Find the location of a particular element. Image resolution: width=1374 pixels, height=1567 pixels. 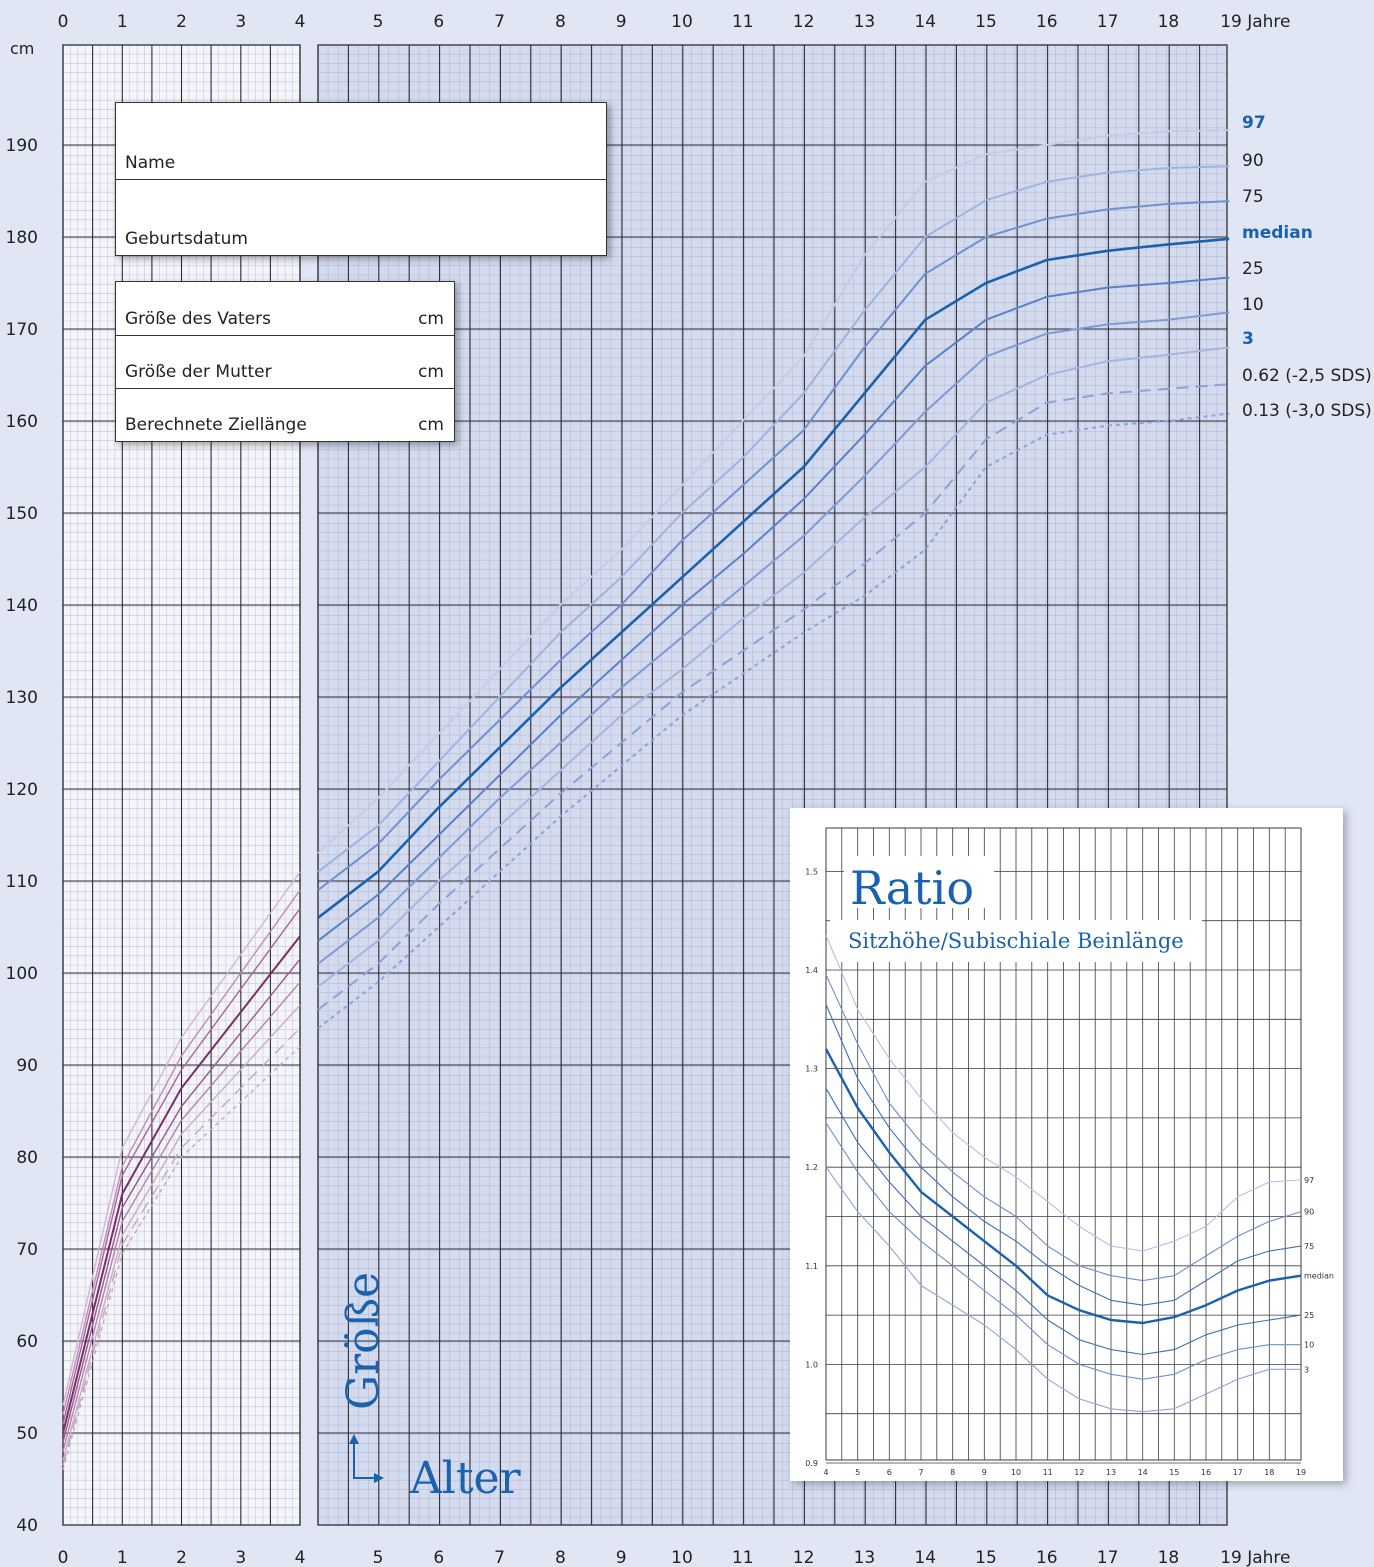

inset-y-tick-label: 1.3 is located at coordinates (811, 1069).